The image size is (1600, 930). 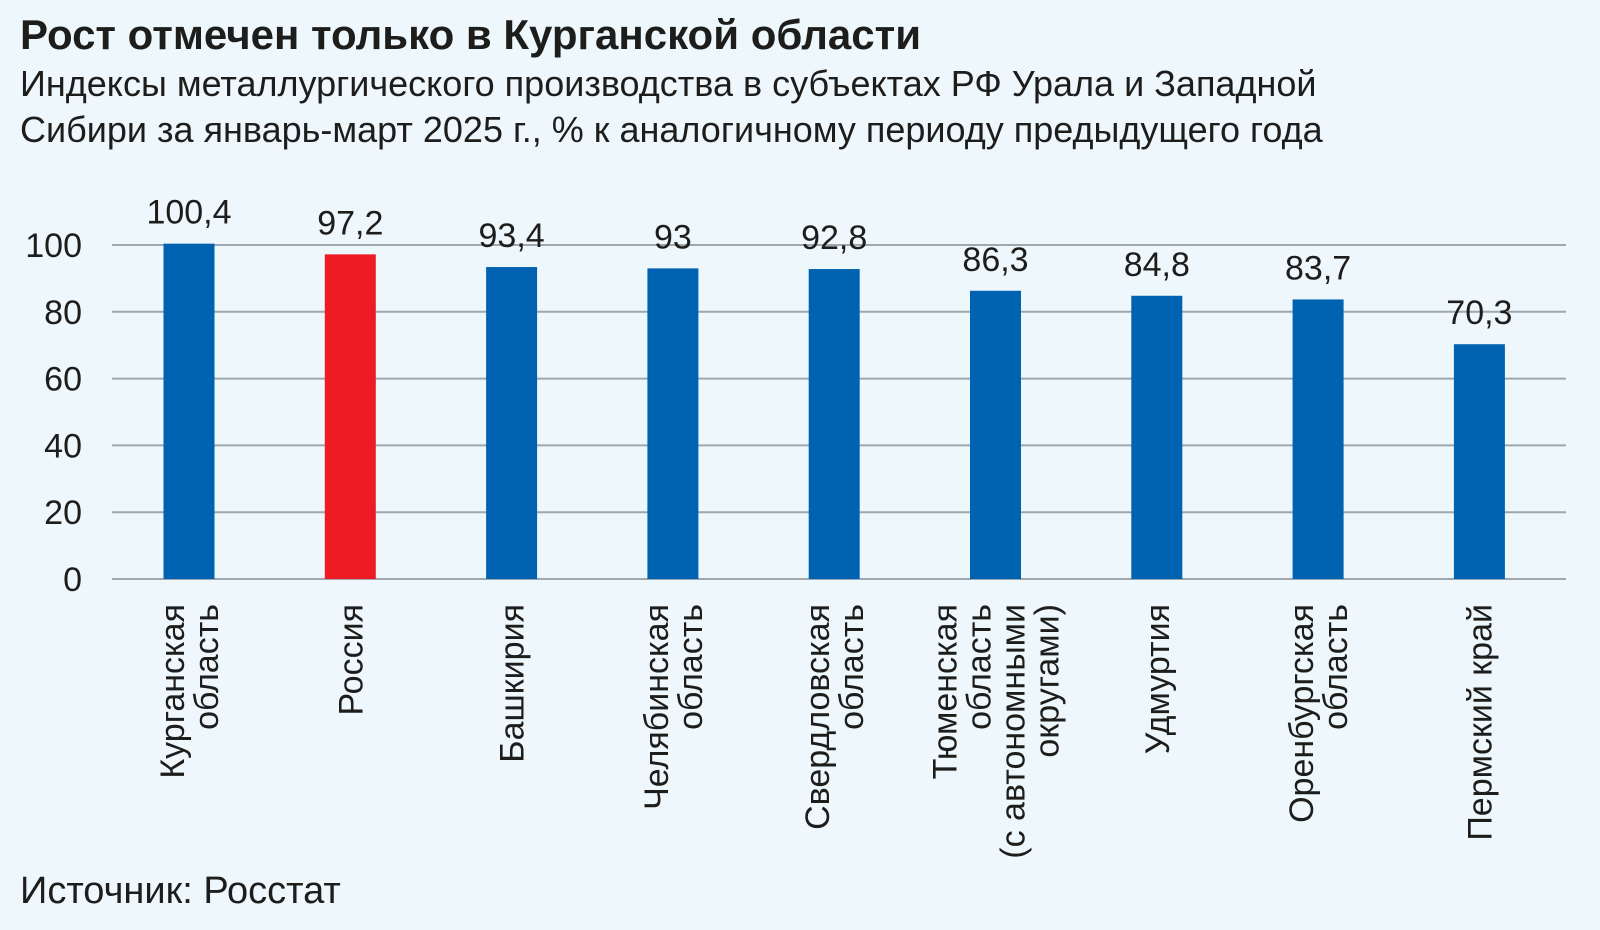 I want to click on x-category-label: Башкирия, so click(x=513, y=683).